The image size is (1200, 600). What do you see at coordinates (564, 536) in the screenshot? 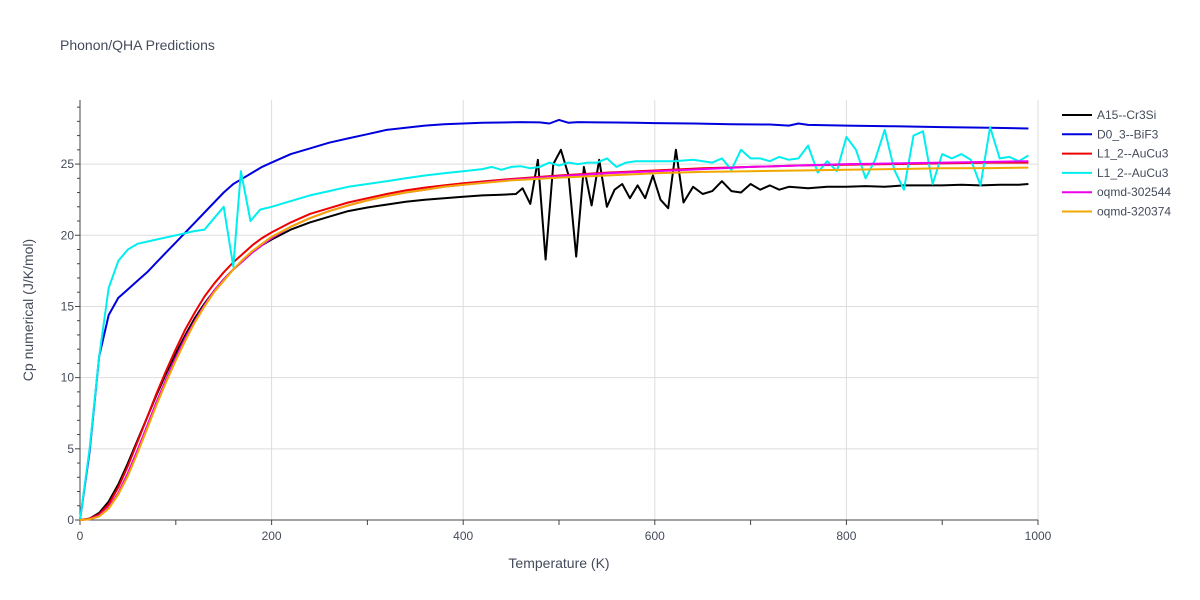
I see `x-tick-labels: 0 200 400 600 800 1000` at bounding box center [564, 536].